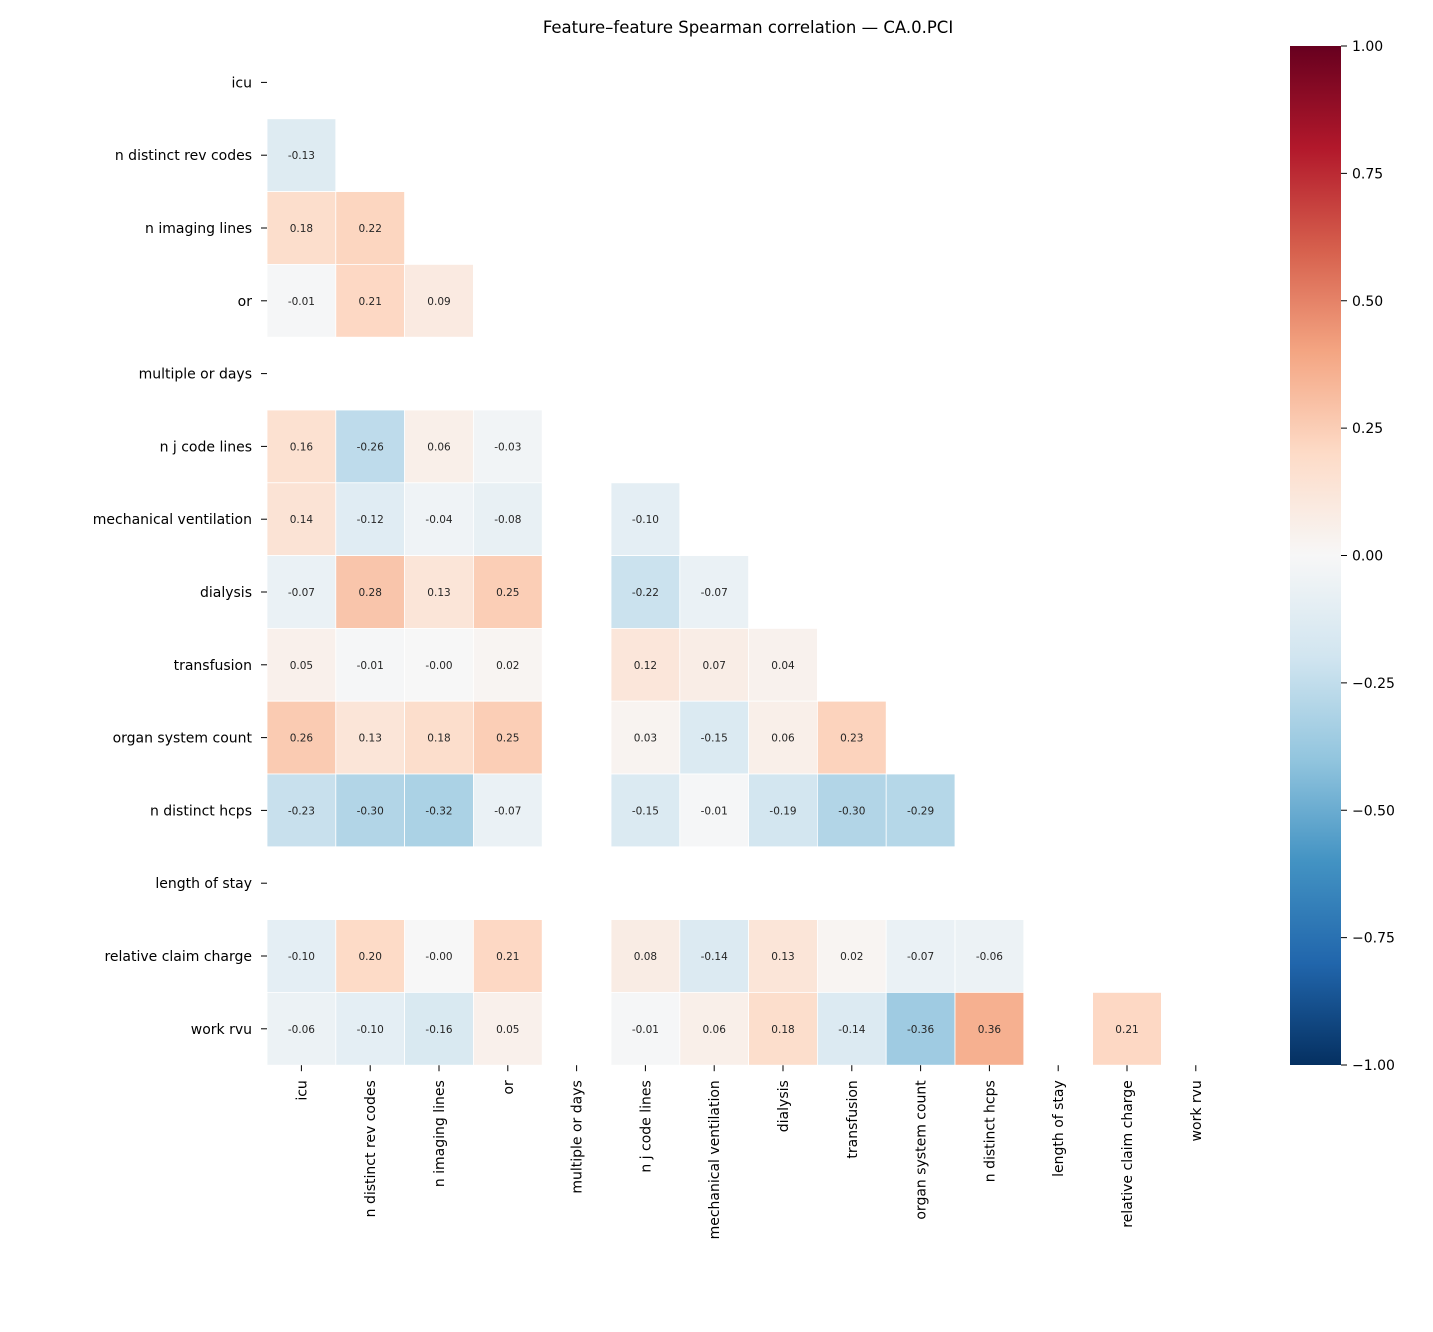 This screenshot has width=1433, height=1332. Describe the element at coordinates (922, 1150) in the screenshot. I see `x-tick-label: organ system count` at that location.